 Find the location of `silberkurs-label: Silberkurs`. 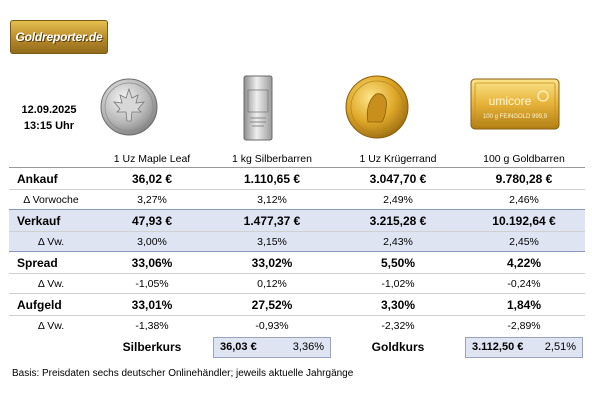

silberkurs-label: Silberkurs is located at coordinates (152, 347).